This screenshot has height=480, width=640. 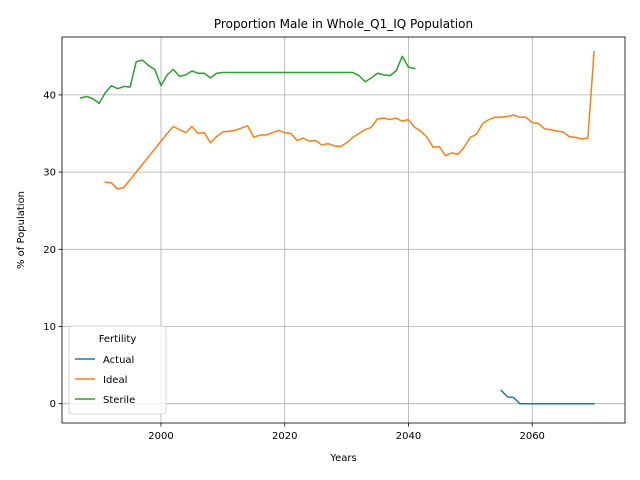 I want to click on x-tick-label: 2000, so click(x=160, y=436).